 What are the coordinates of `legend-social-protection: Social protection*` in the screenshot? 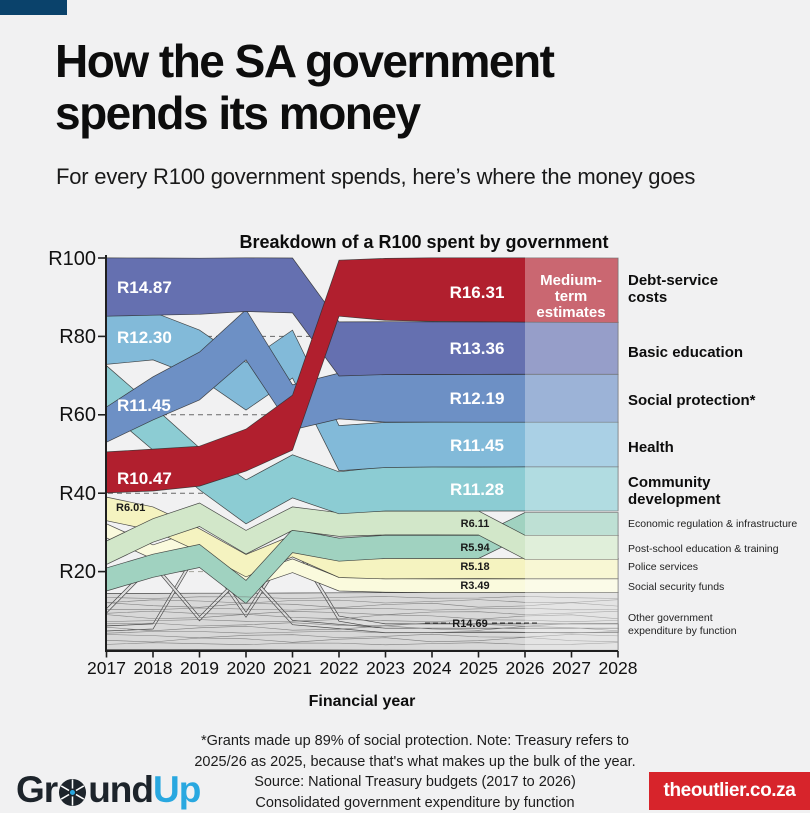 It's located at (692, 400).